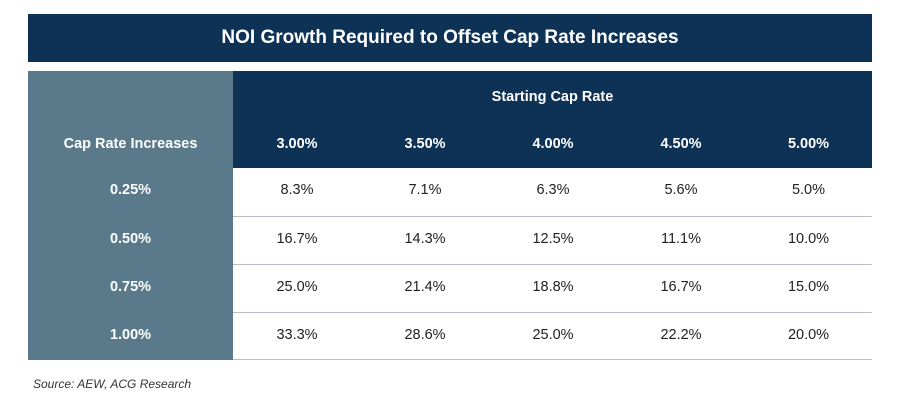 The image size is (900, 412). What do you see at coordinates (130, 287) in the screenshot?
I see `row-label: 0.75%` at bounding box center [130, 287].